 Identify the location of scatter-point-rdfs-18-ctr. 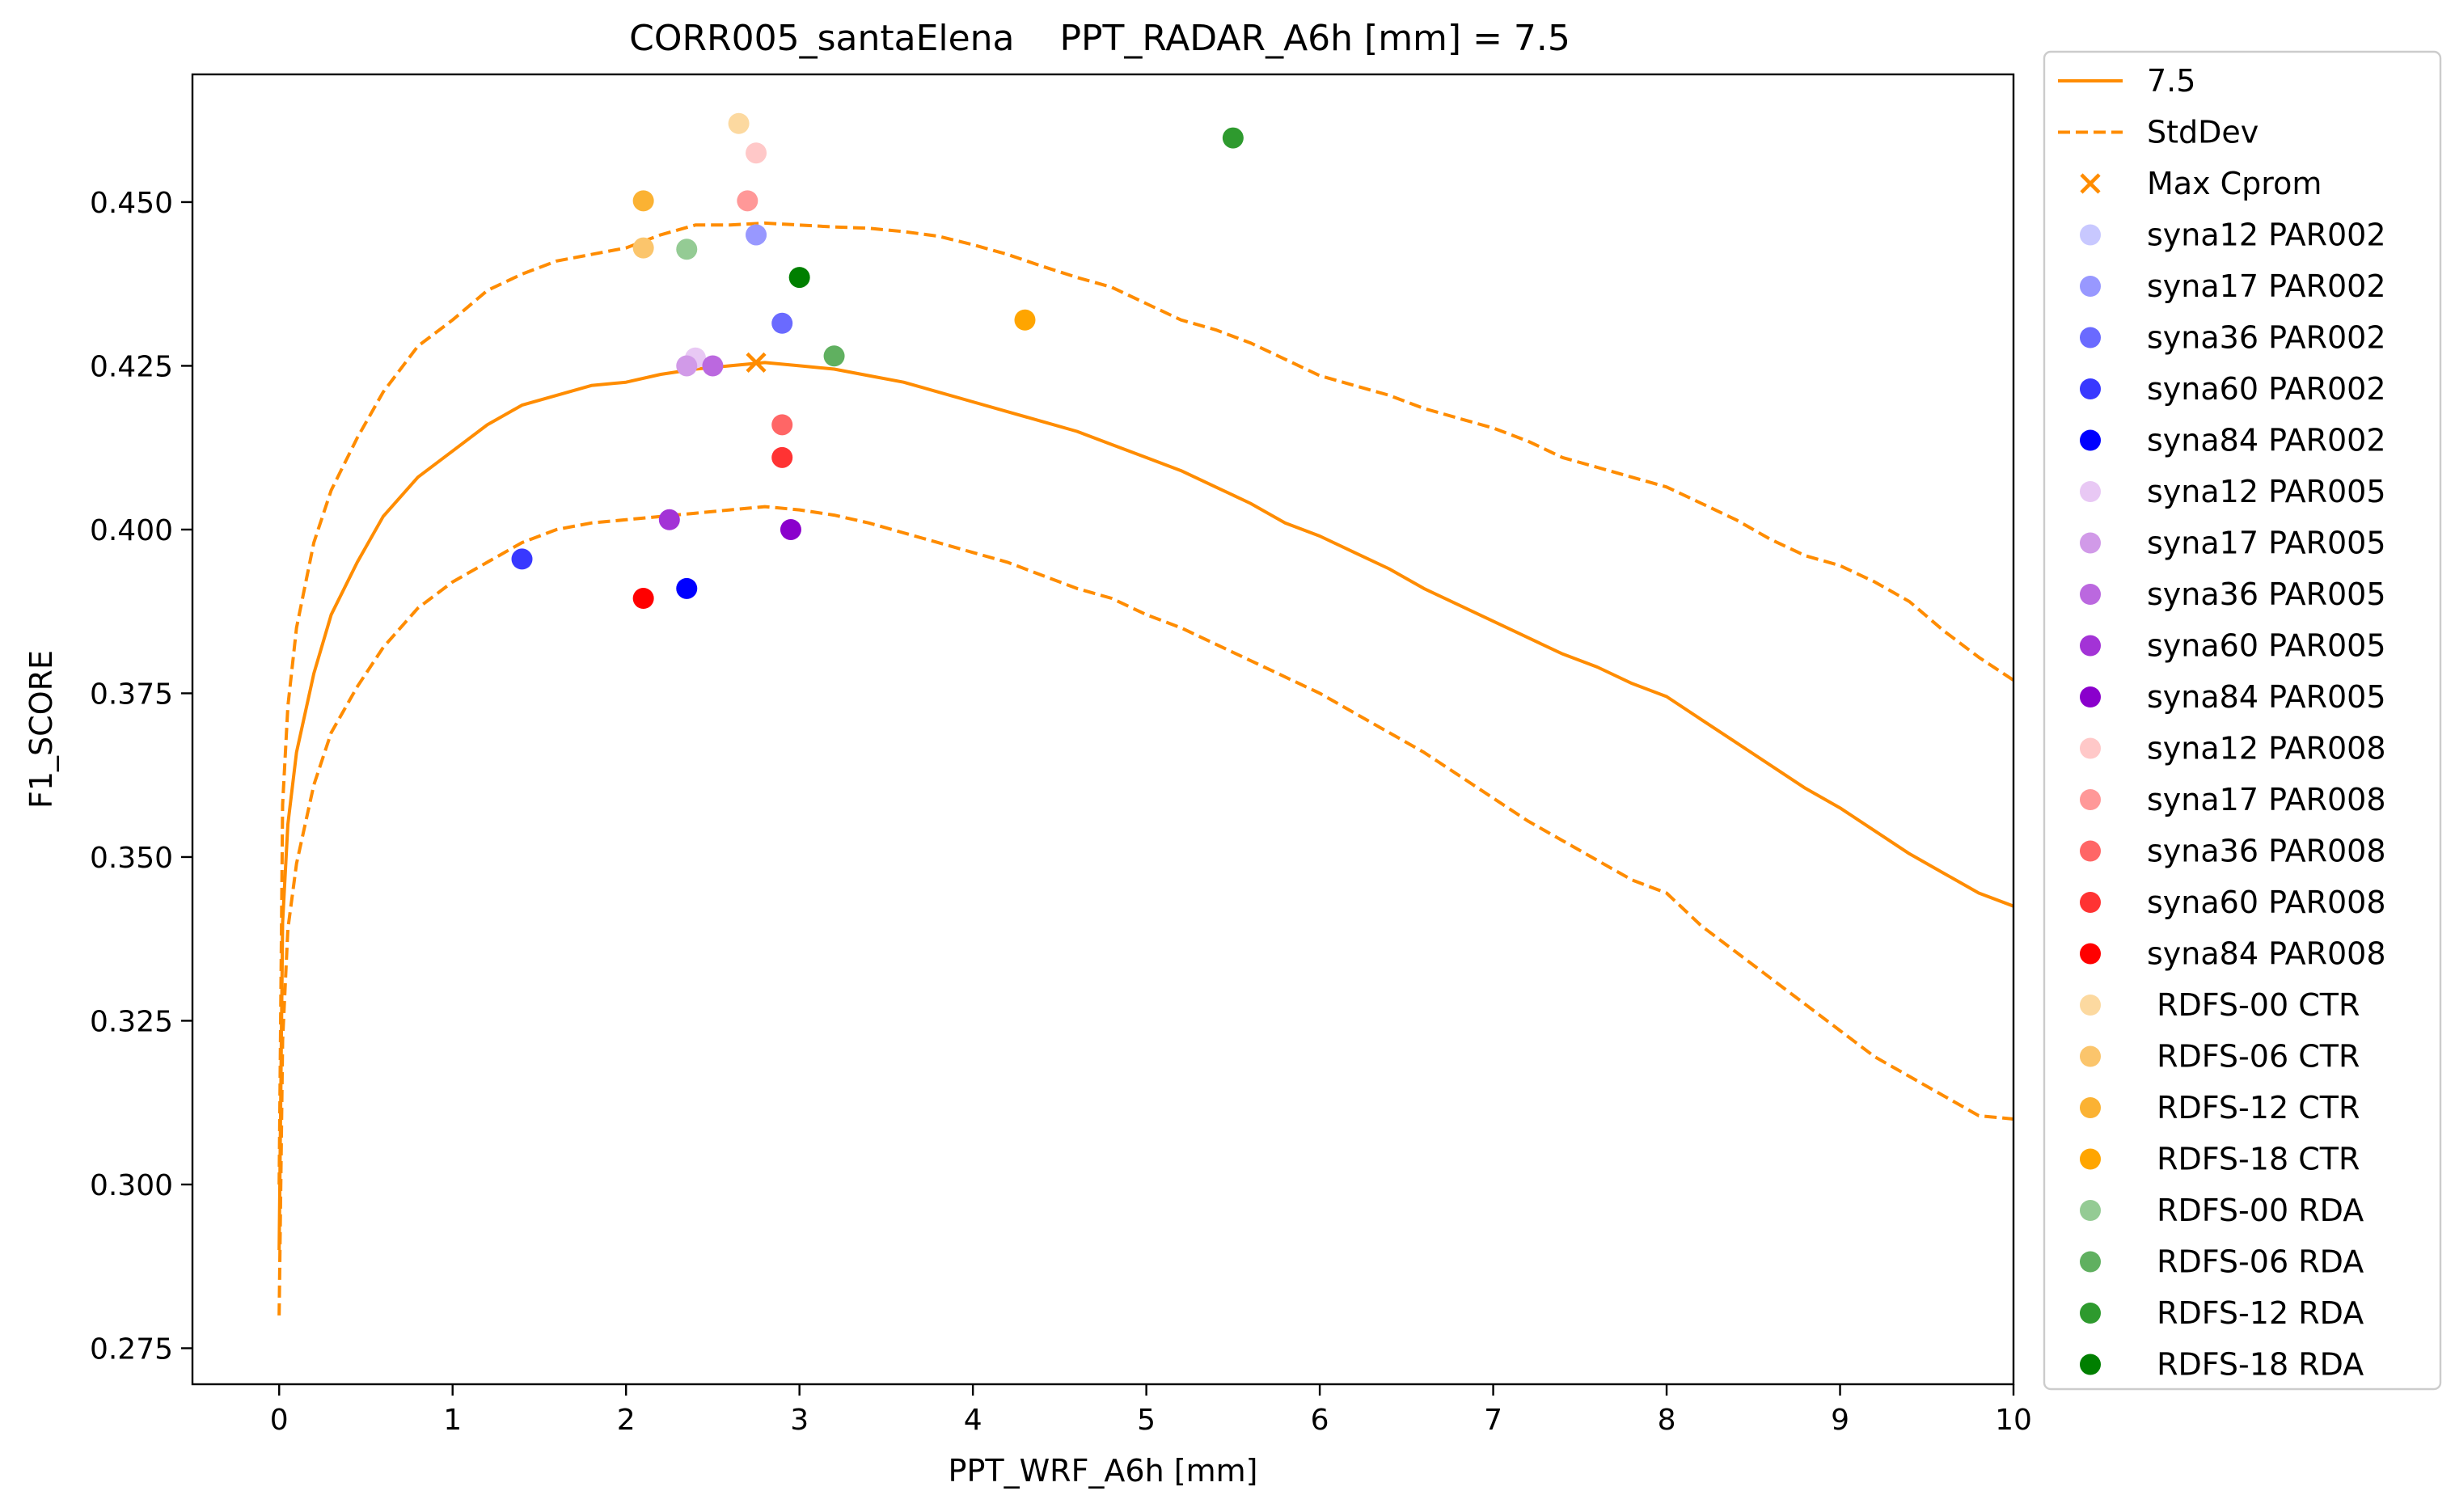
(1025, 320).